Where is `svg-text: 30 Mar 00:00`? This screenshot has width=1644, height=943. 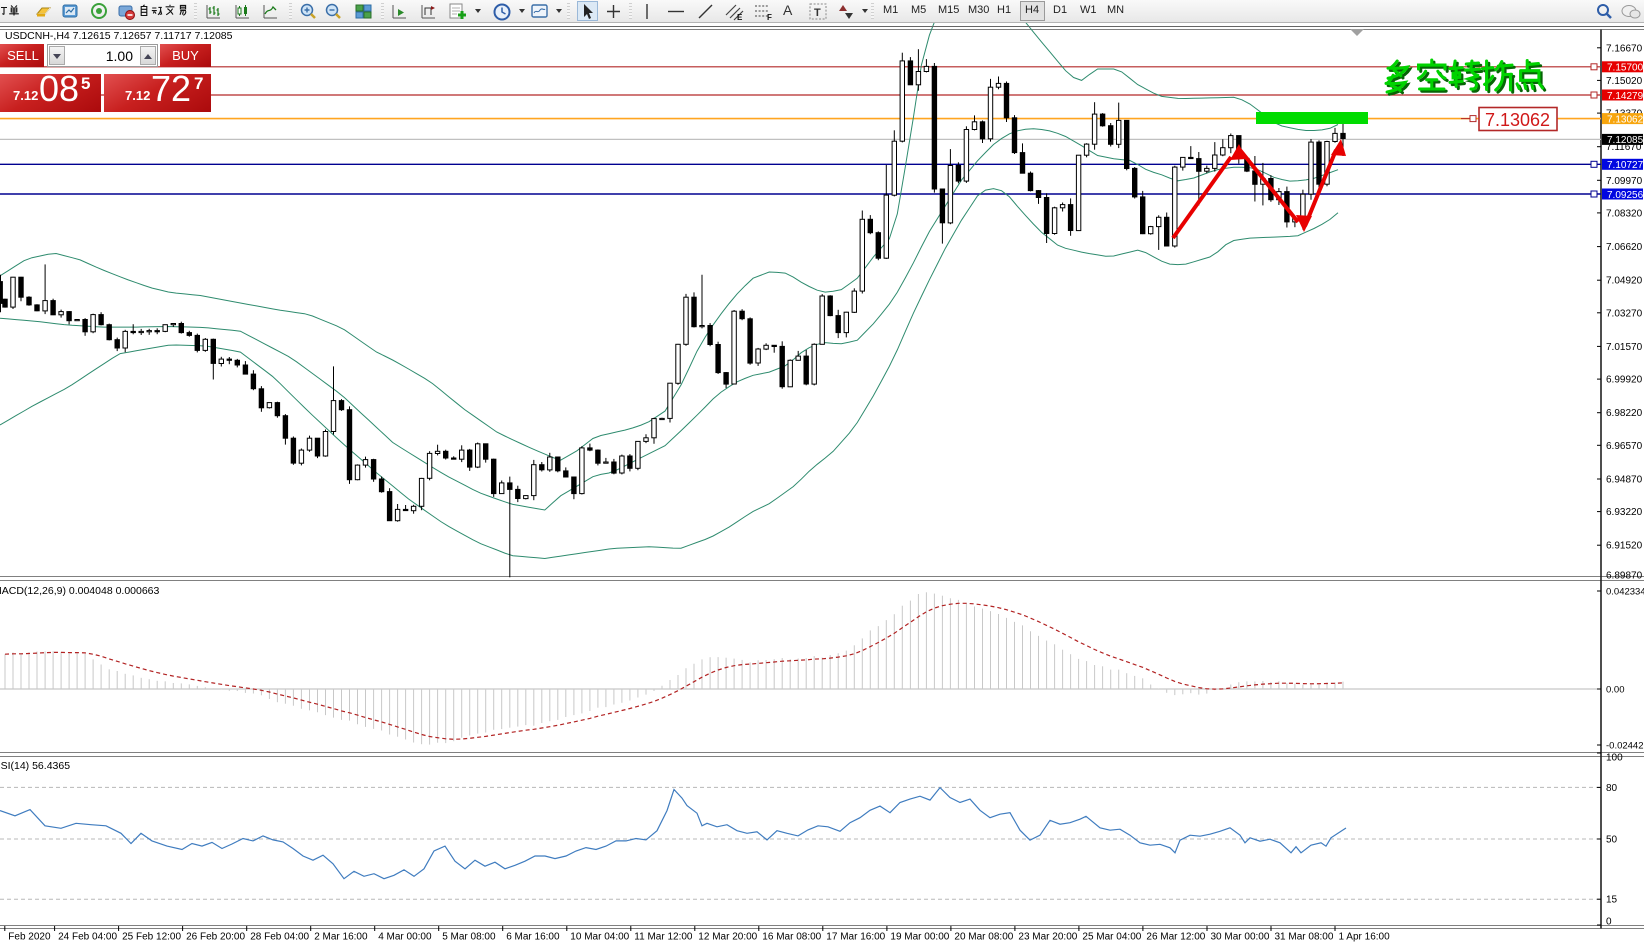 svg-text: 30 Mar 00:00 is located at coordinates (1240, 937).